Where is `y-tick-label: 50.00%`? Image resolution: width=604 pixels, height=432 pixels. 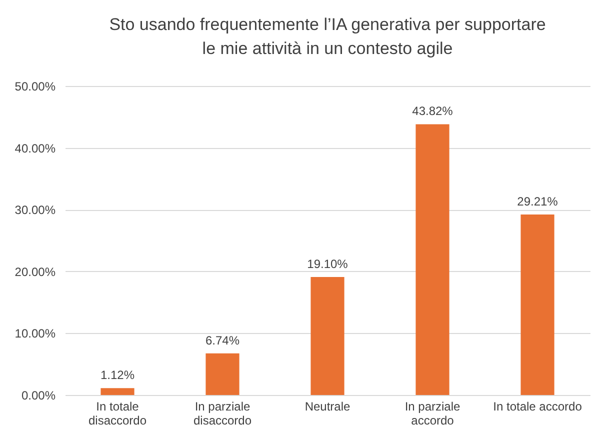
y-tick-label: 50.00% is located at coordinates (35, 87).